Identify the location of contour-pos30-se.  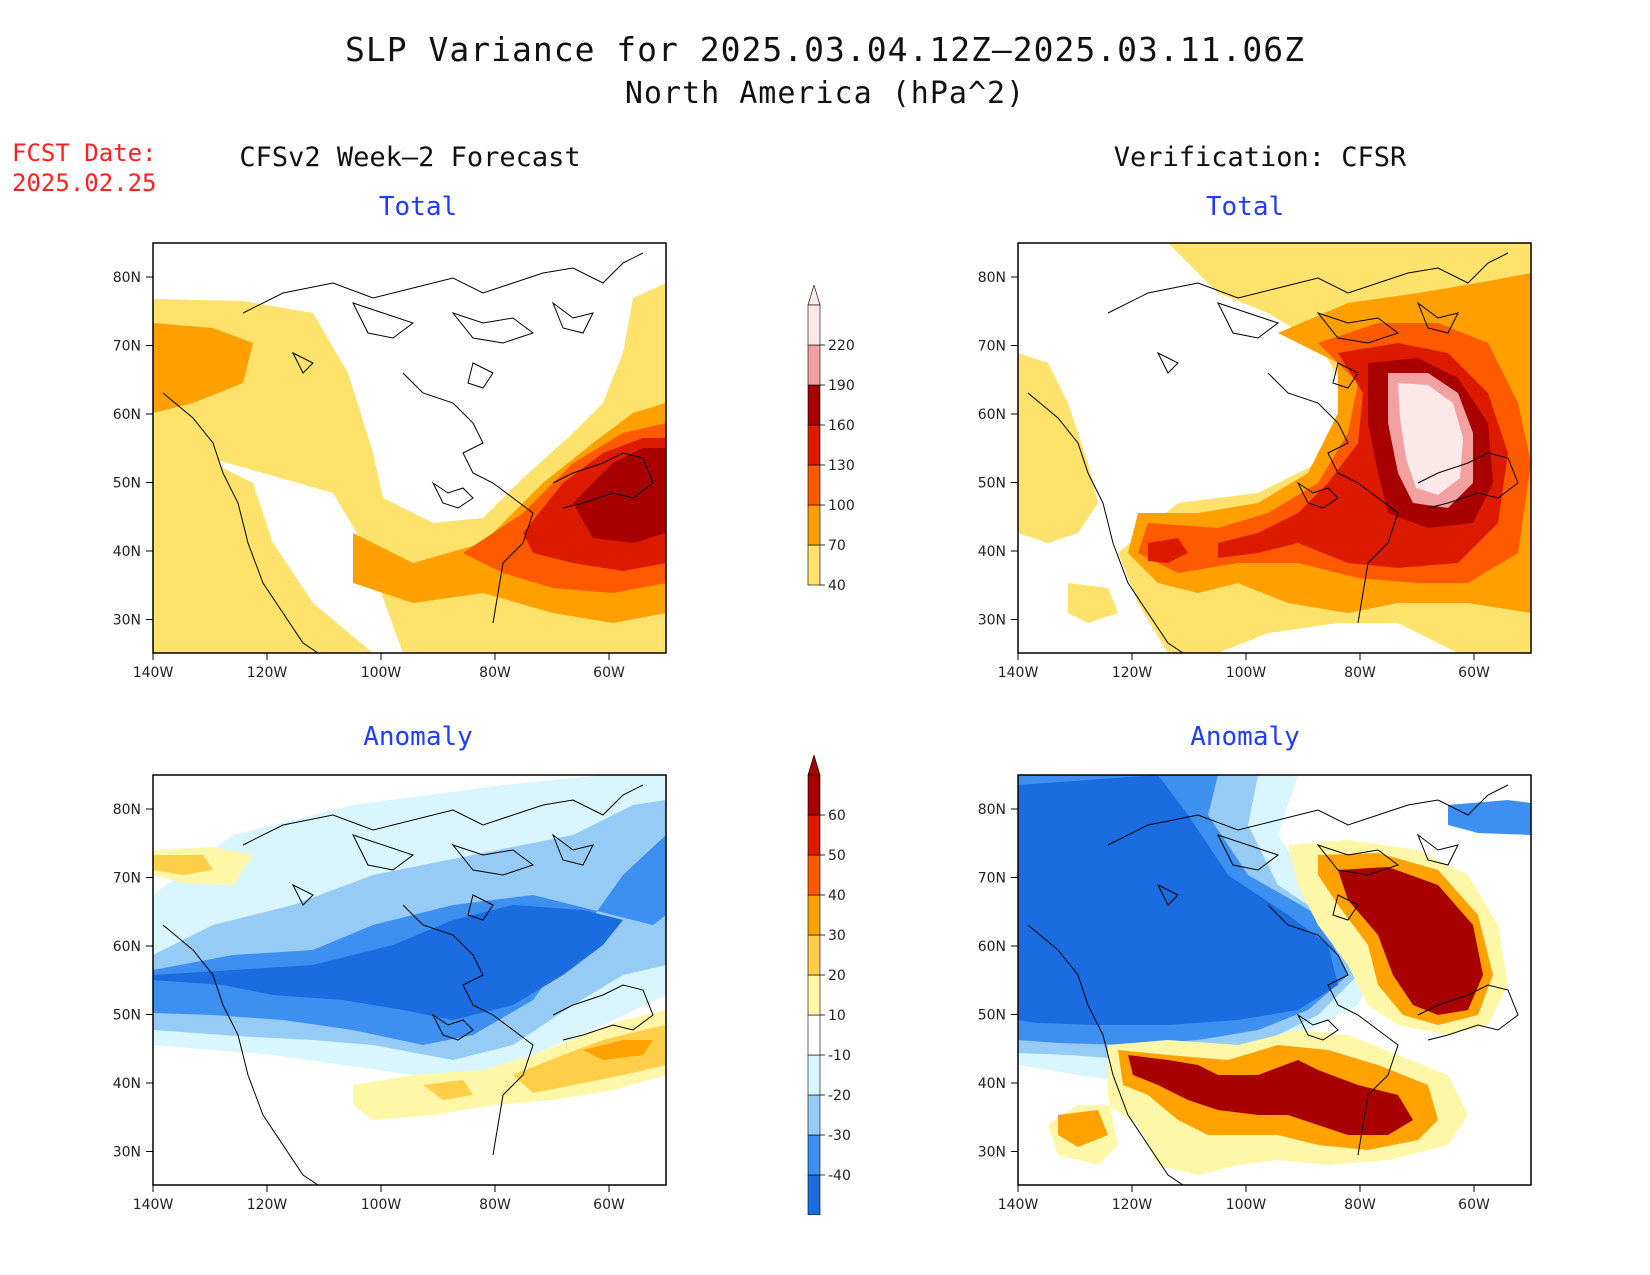
(618, 1050).